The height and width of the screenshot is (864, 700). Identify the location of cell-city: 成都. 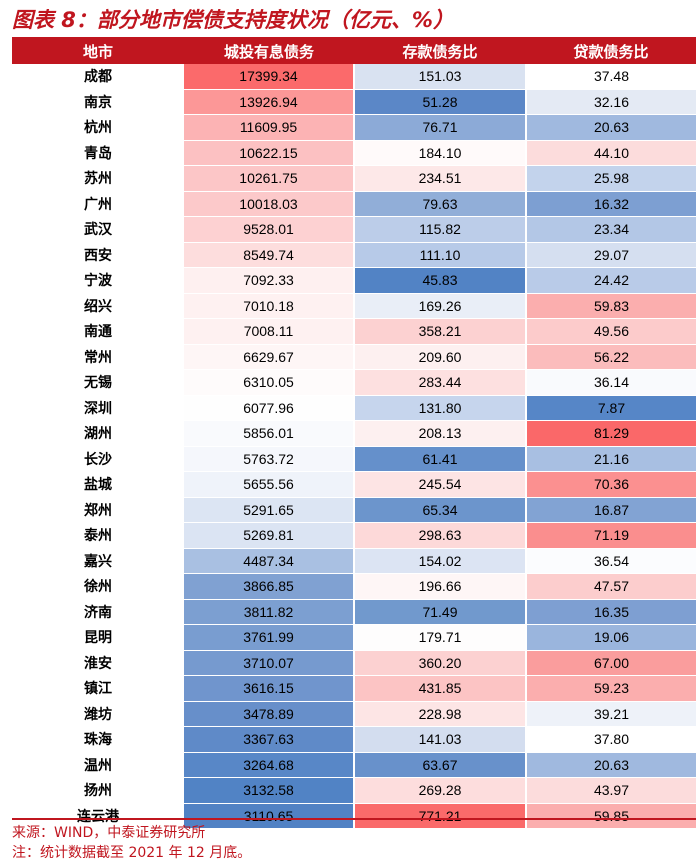
(98, 77).